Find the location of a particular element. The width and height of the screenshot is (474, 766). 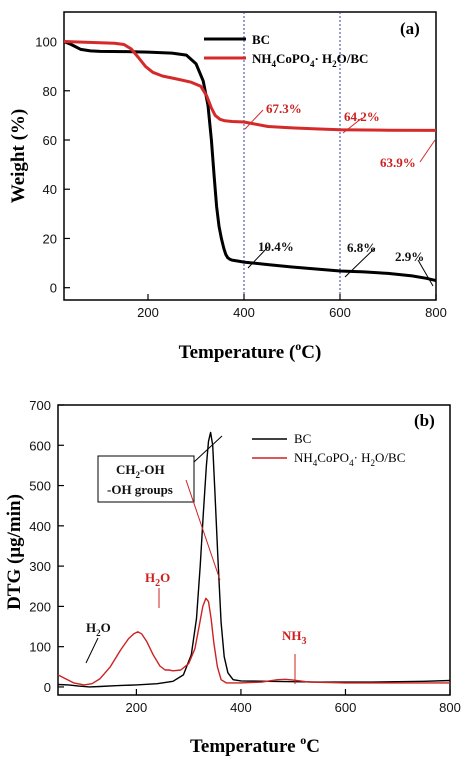

legend-b: BC NH4CoPO4· H2O/BC is located at coordinates (328, 449).